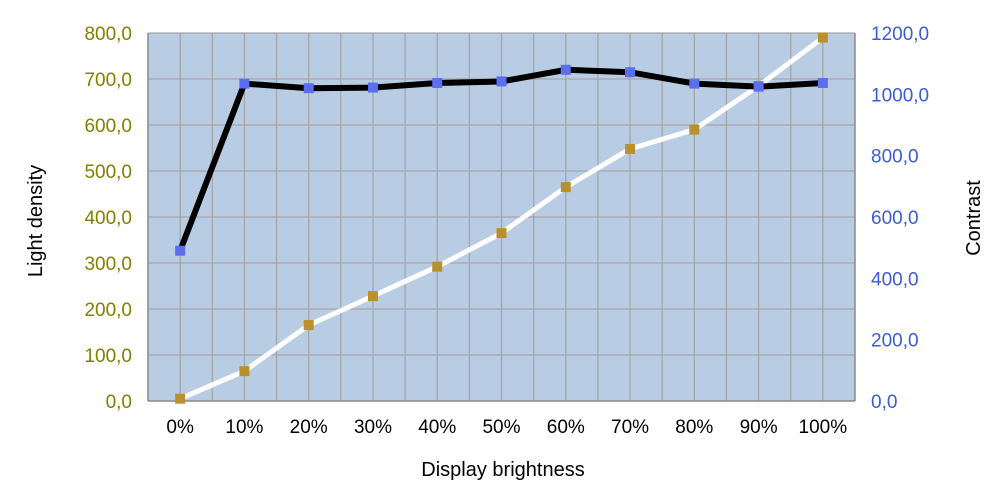 The height and width of the screenshot is (500, 1000). Describe the element at coordinates (108, 80) in the screenshot. I see `left-tick-label: 700,0` at that location.